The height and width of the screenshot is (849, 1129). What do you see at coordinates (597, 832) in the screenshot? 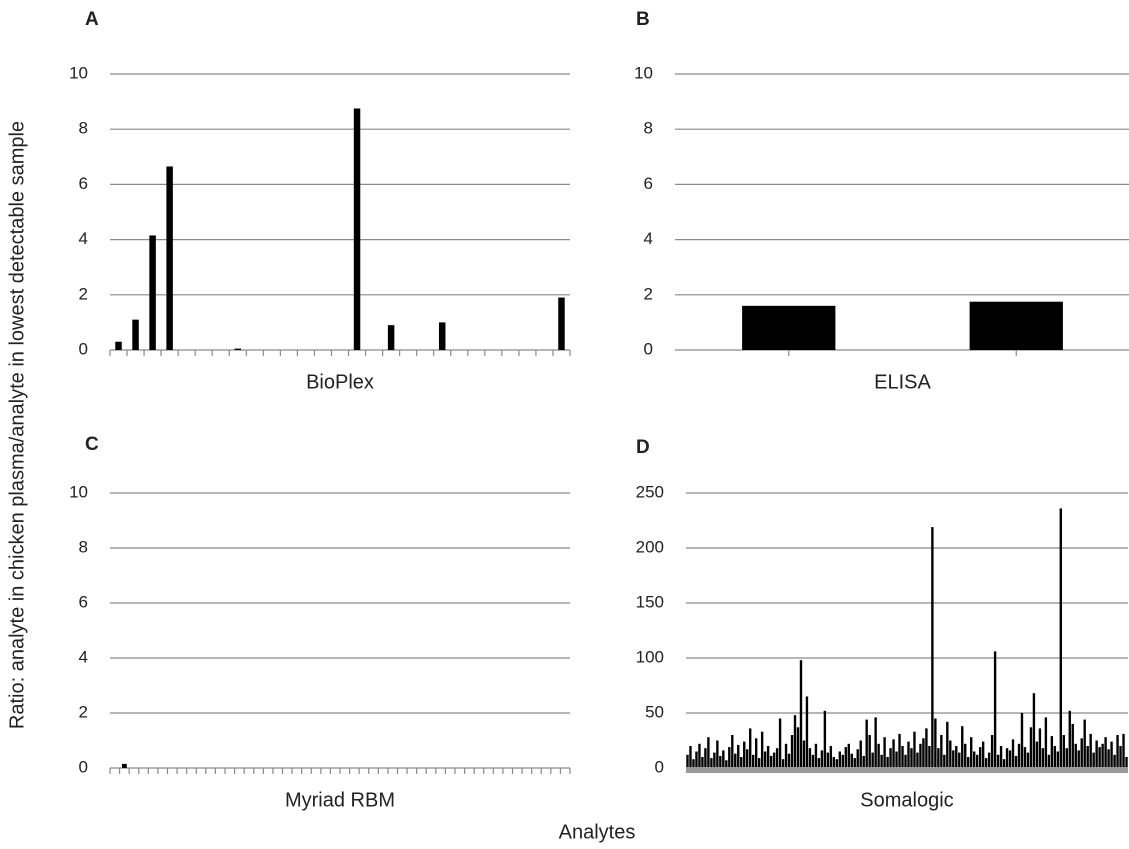
I see `x-axis-label: Analytes` at bounding box center [597, 832].